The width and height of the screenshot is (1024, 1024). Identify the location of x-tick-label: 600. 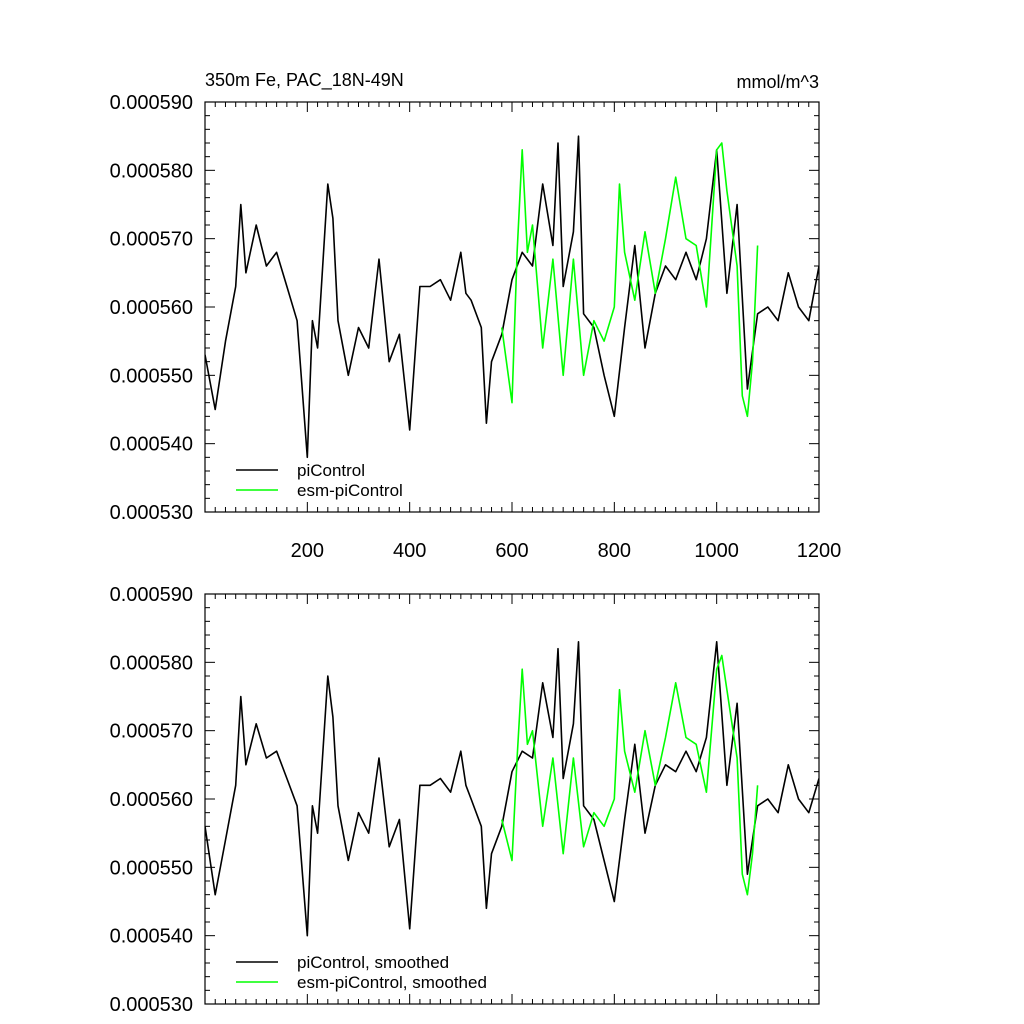
(511, 551).